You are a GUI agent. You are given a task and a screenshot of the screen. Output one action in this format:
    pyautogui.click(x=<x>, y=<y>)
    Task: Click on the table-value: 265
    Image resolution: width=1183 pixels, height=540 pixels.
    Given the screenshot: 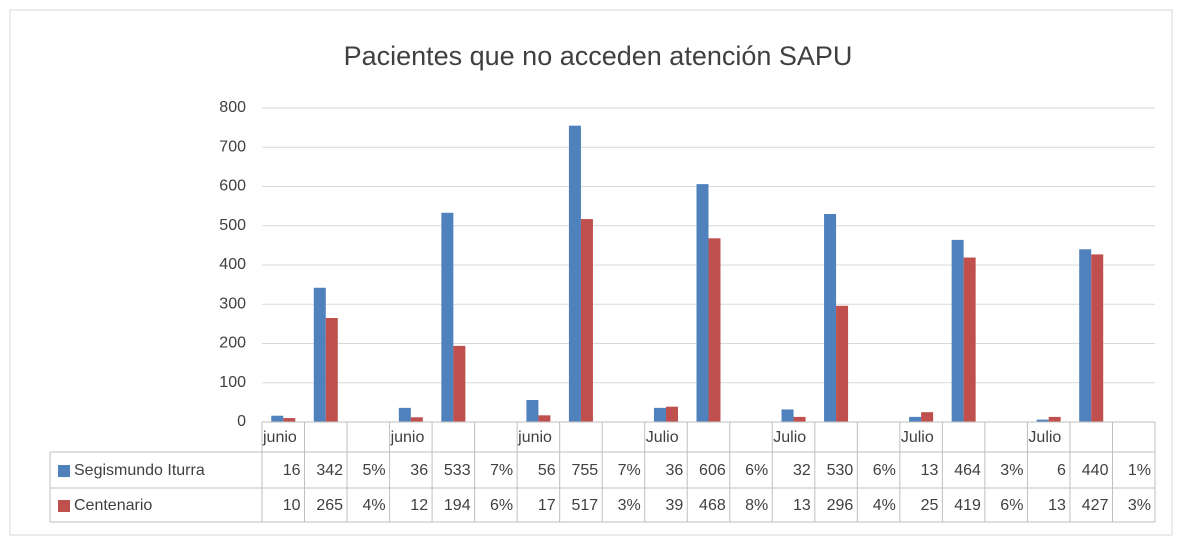 What is the action you would take?
    pyautogui.click(x=329, y=505)
    